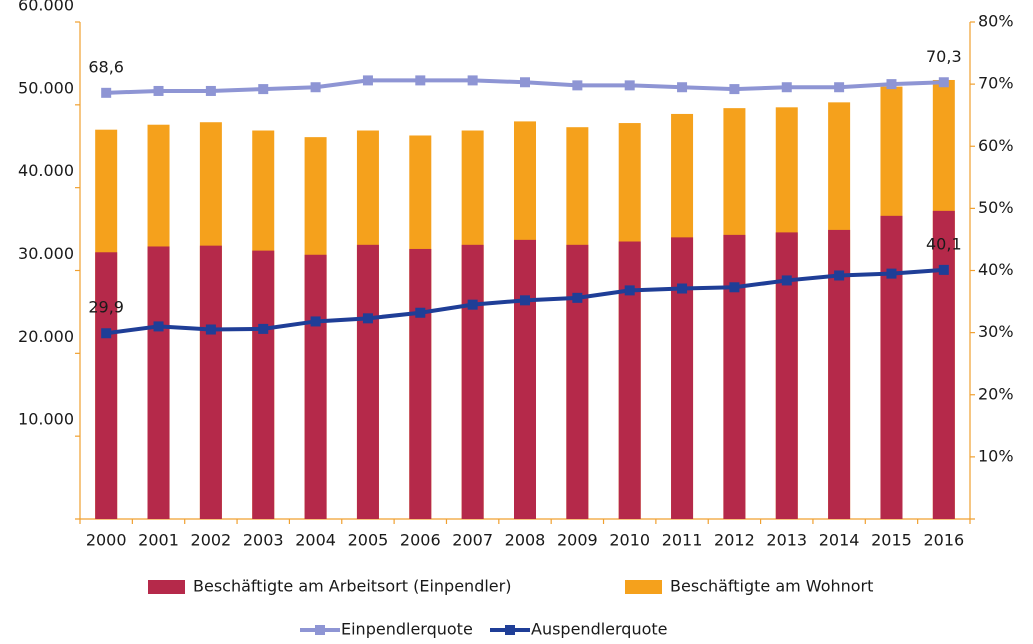 The image size is (1033, 644). I want to click on y2-tick-label: 10%, so click(996, 455).